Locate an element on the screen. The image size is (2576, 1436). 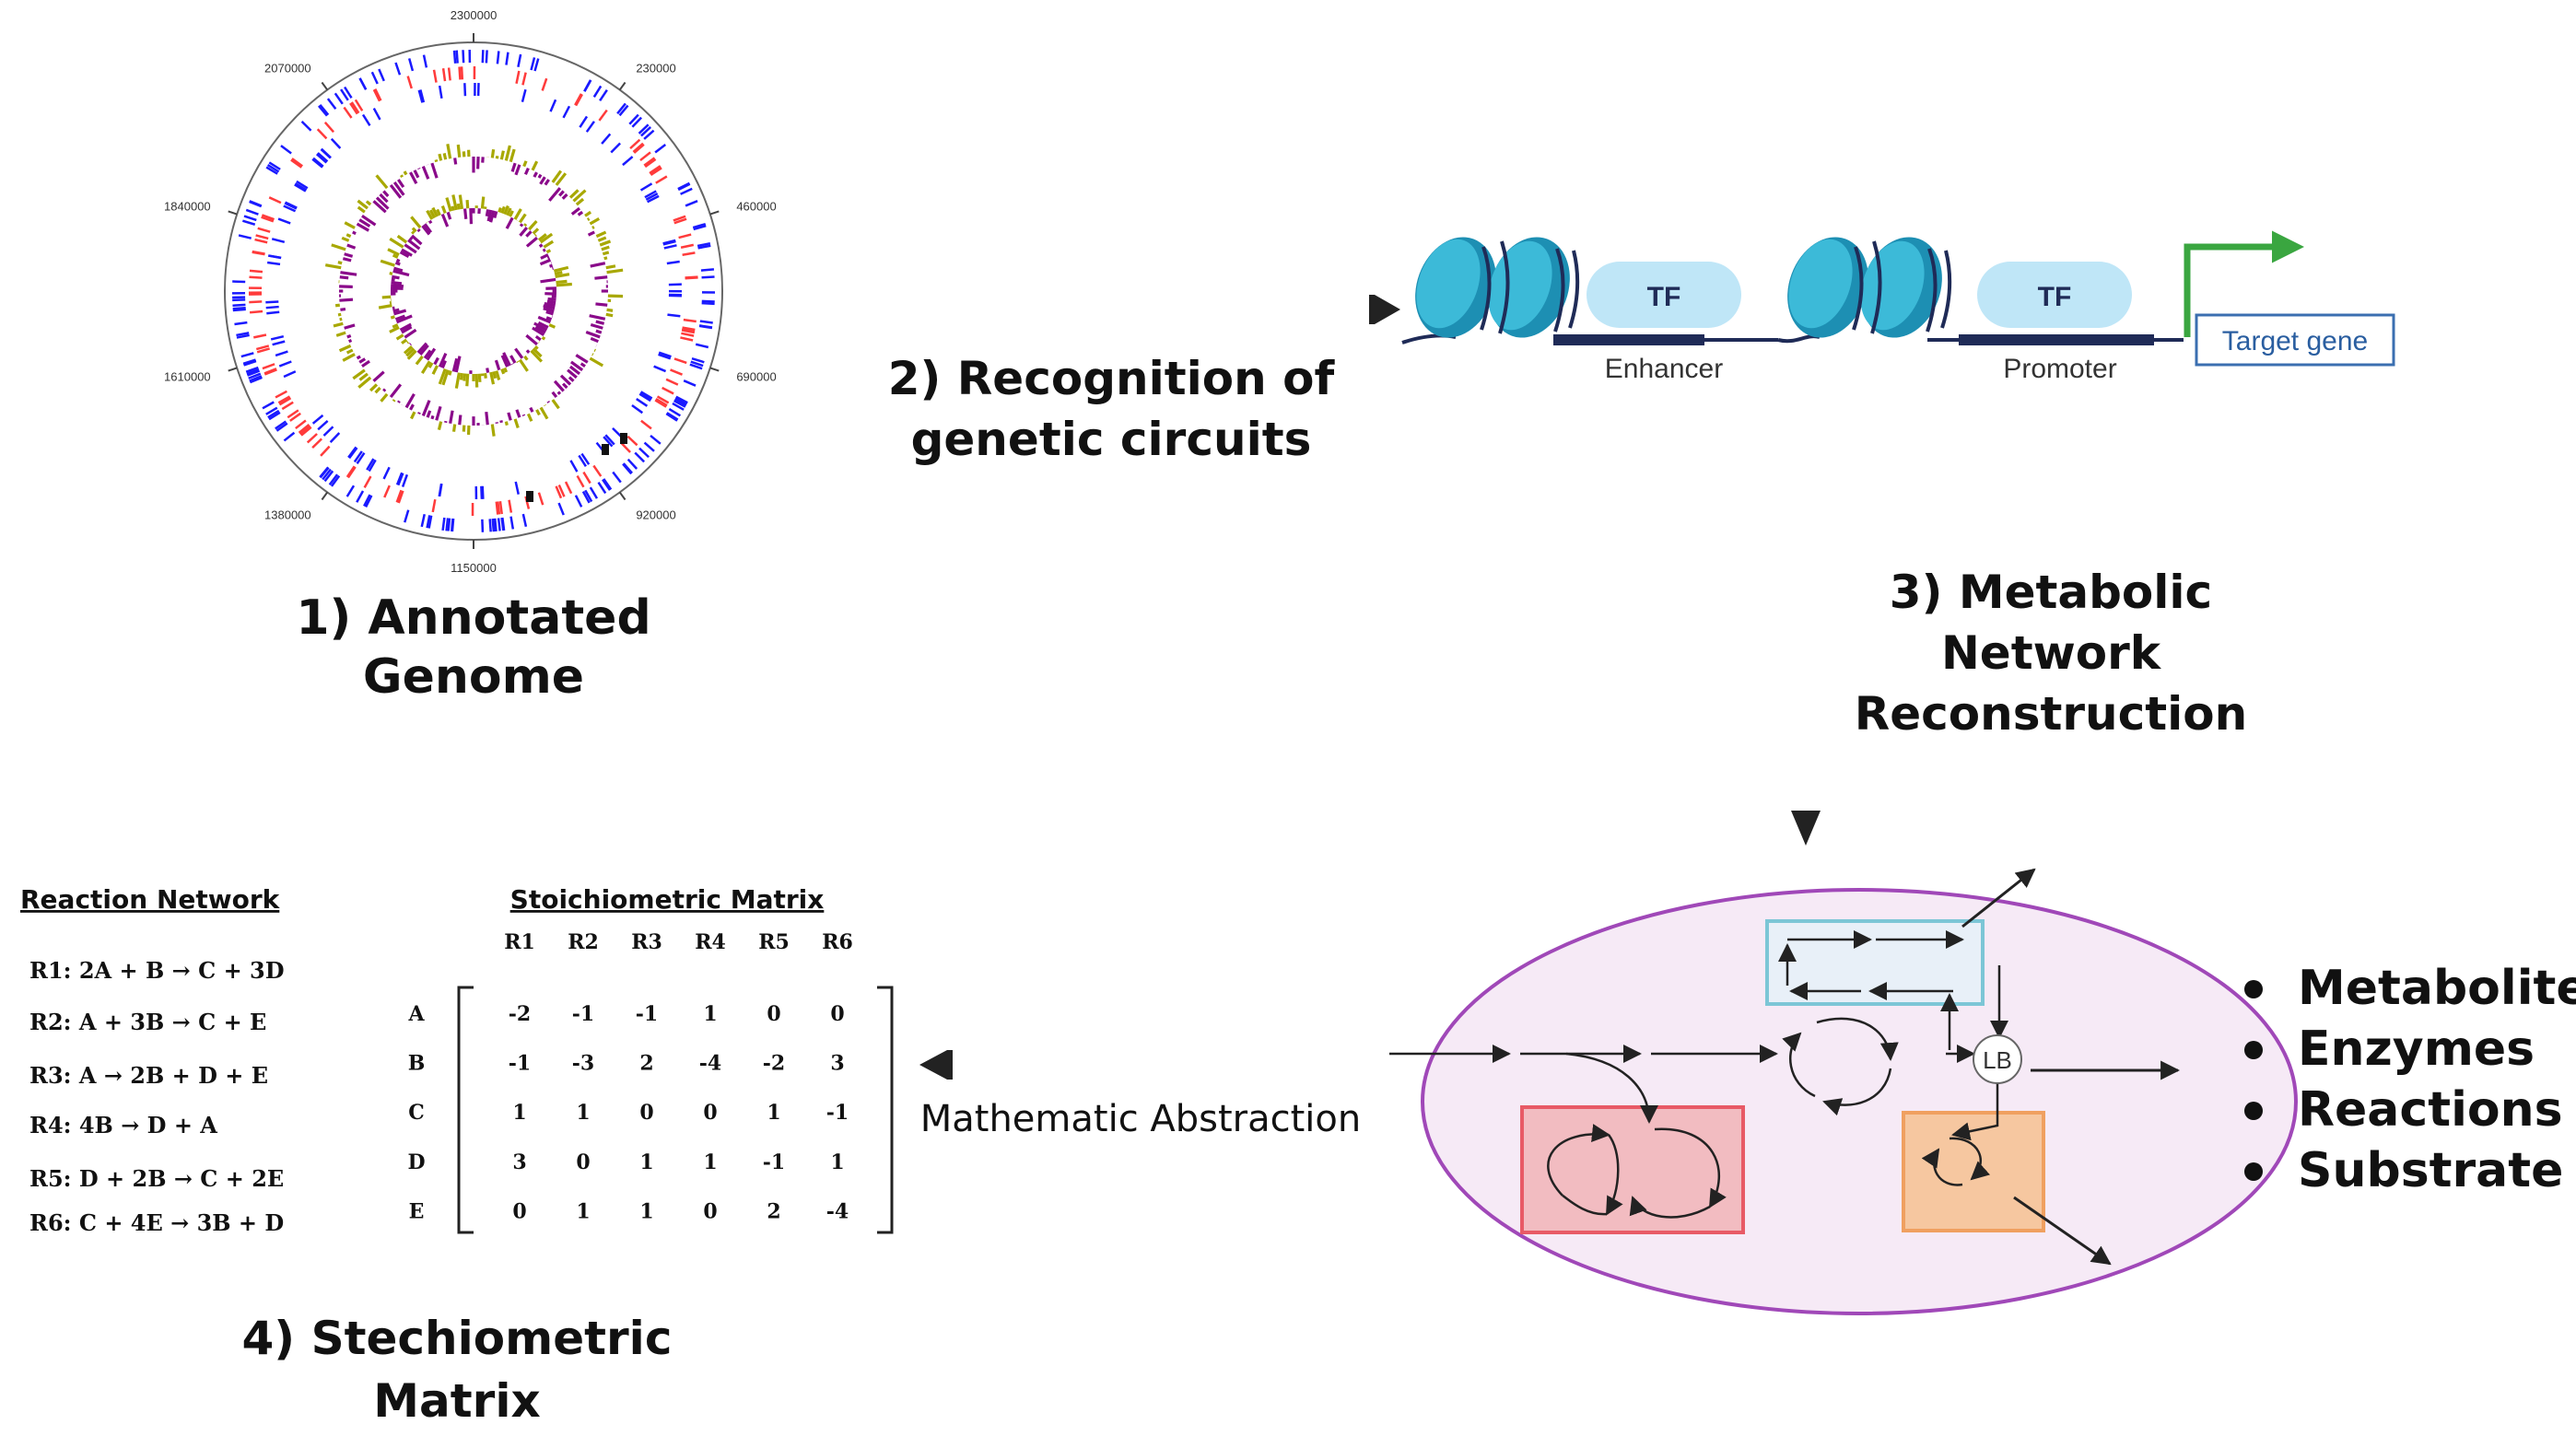
network-bullet-list: Metabolites Enzymes Reactions Substrate is located at coordinates (2410, 1079).